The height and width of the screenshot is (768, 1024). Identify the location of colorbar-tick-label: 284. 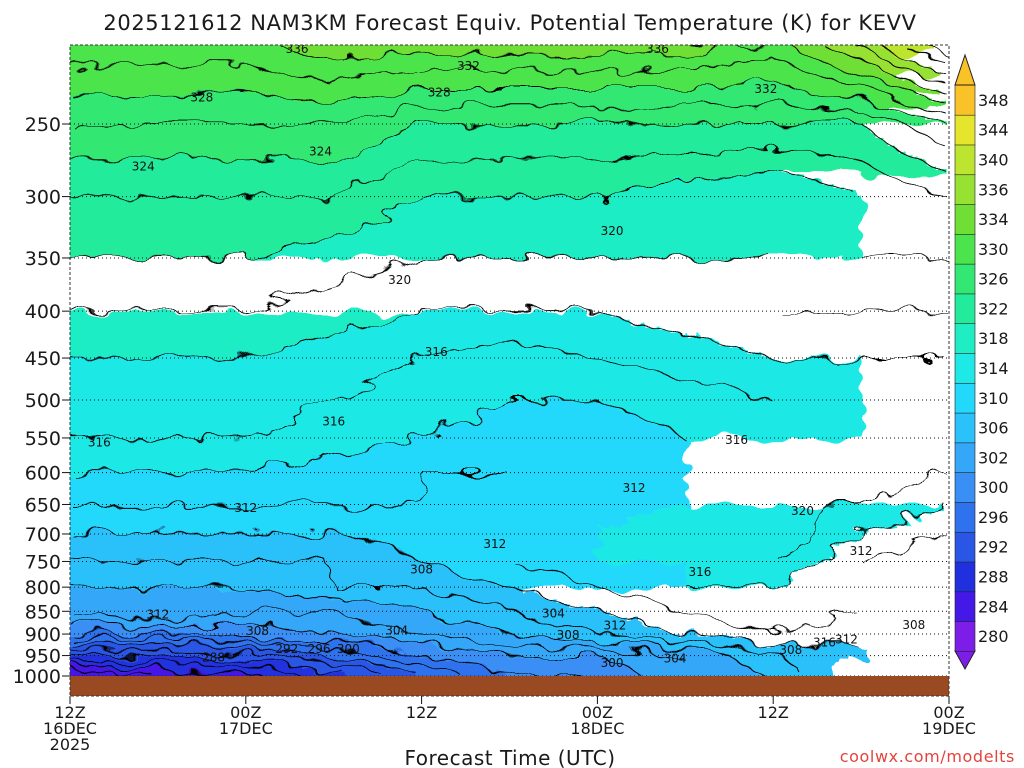
(993, 606).